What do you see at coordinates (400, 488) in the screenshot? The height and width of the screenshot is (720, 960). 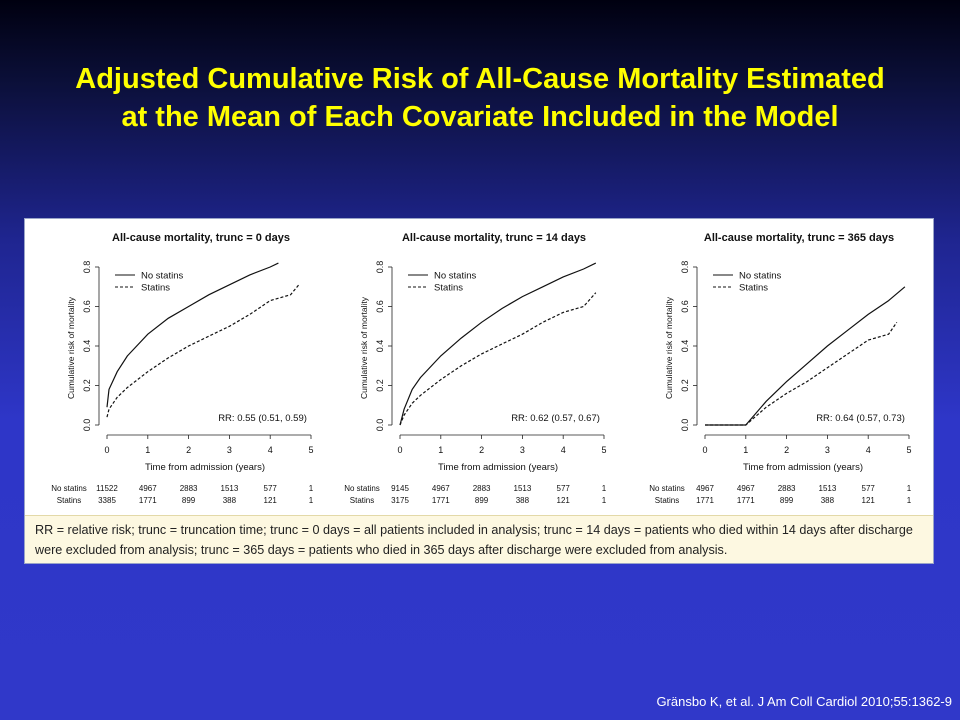 I see `risk-table-cell: 9145` at bounding box center [400, 488].